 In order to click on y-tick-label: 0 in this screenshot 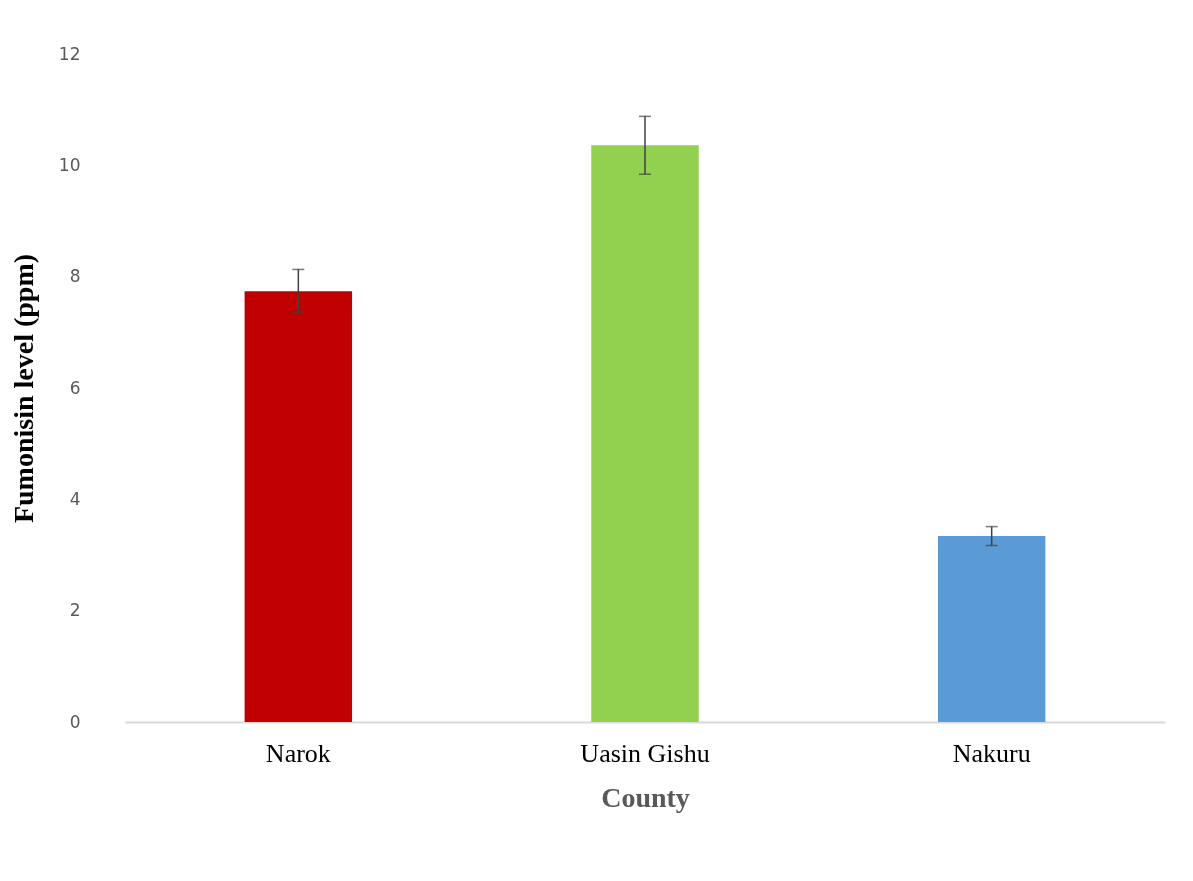, I will do `click(75, 721)`.